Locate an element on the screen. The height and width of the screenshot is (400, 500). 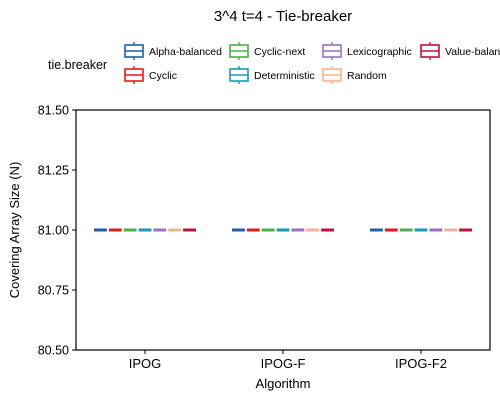
legend-item-alpha-balanced: Alpha-balanced is located at coordinates (173, 51).